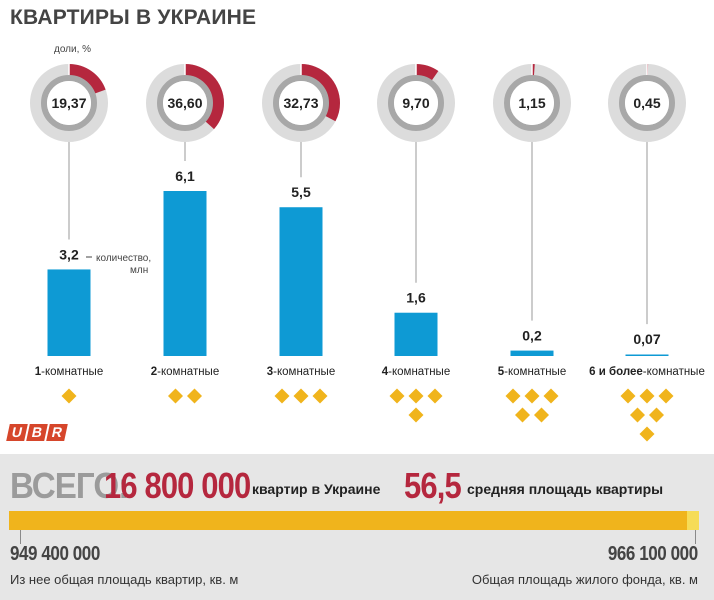 Image resolution: width=714 pixels, height=600 pixels. Describe the element at coordinates (301, 192) in the screenshot. I see `count-value-label: 5,5` at that location.